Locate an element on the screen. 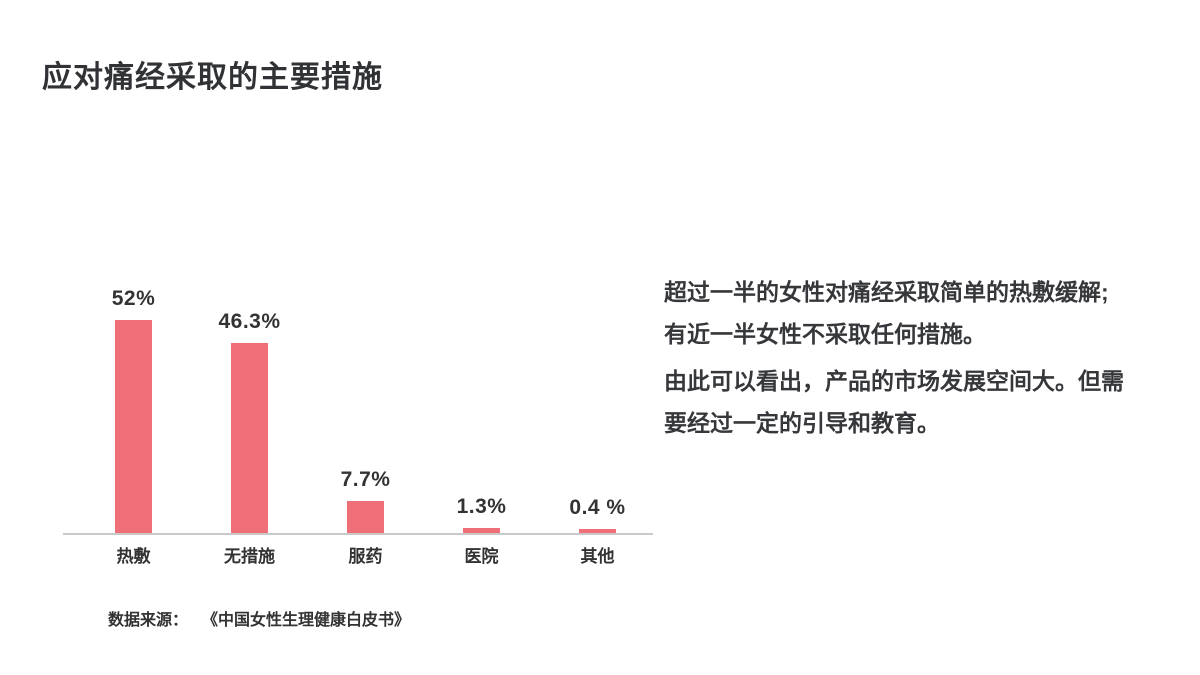 This screenshot has width=1200, height=675. bar-category-label: 其他 is located at coordinates (597, 556).